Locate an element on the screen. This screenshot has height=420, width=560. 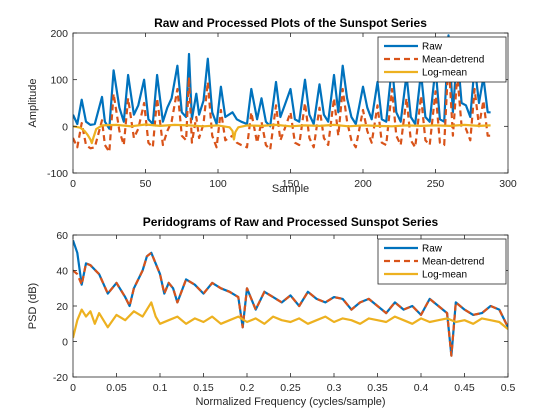
x-tick-label: 0.25 is located at coordinates (290, 388).